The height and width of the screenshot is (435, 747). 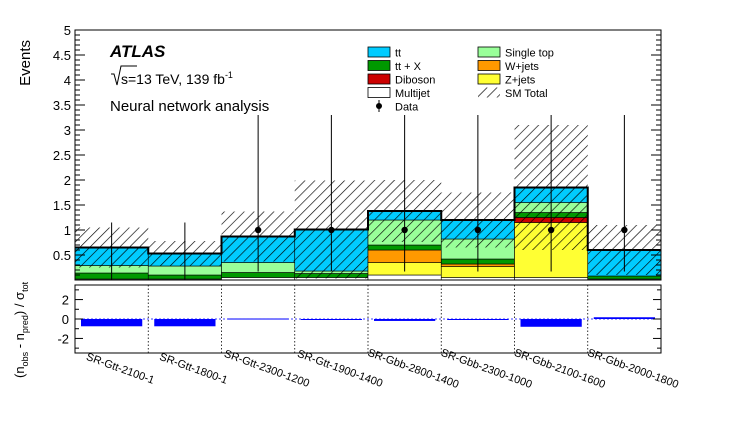 What do you see at coordinates (379, 79) in the screenshot?
I see `legend-swatch-diboson` at bounding box center [379, 79].